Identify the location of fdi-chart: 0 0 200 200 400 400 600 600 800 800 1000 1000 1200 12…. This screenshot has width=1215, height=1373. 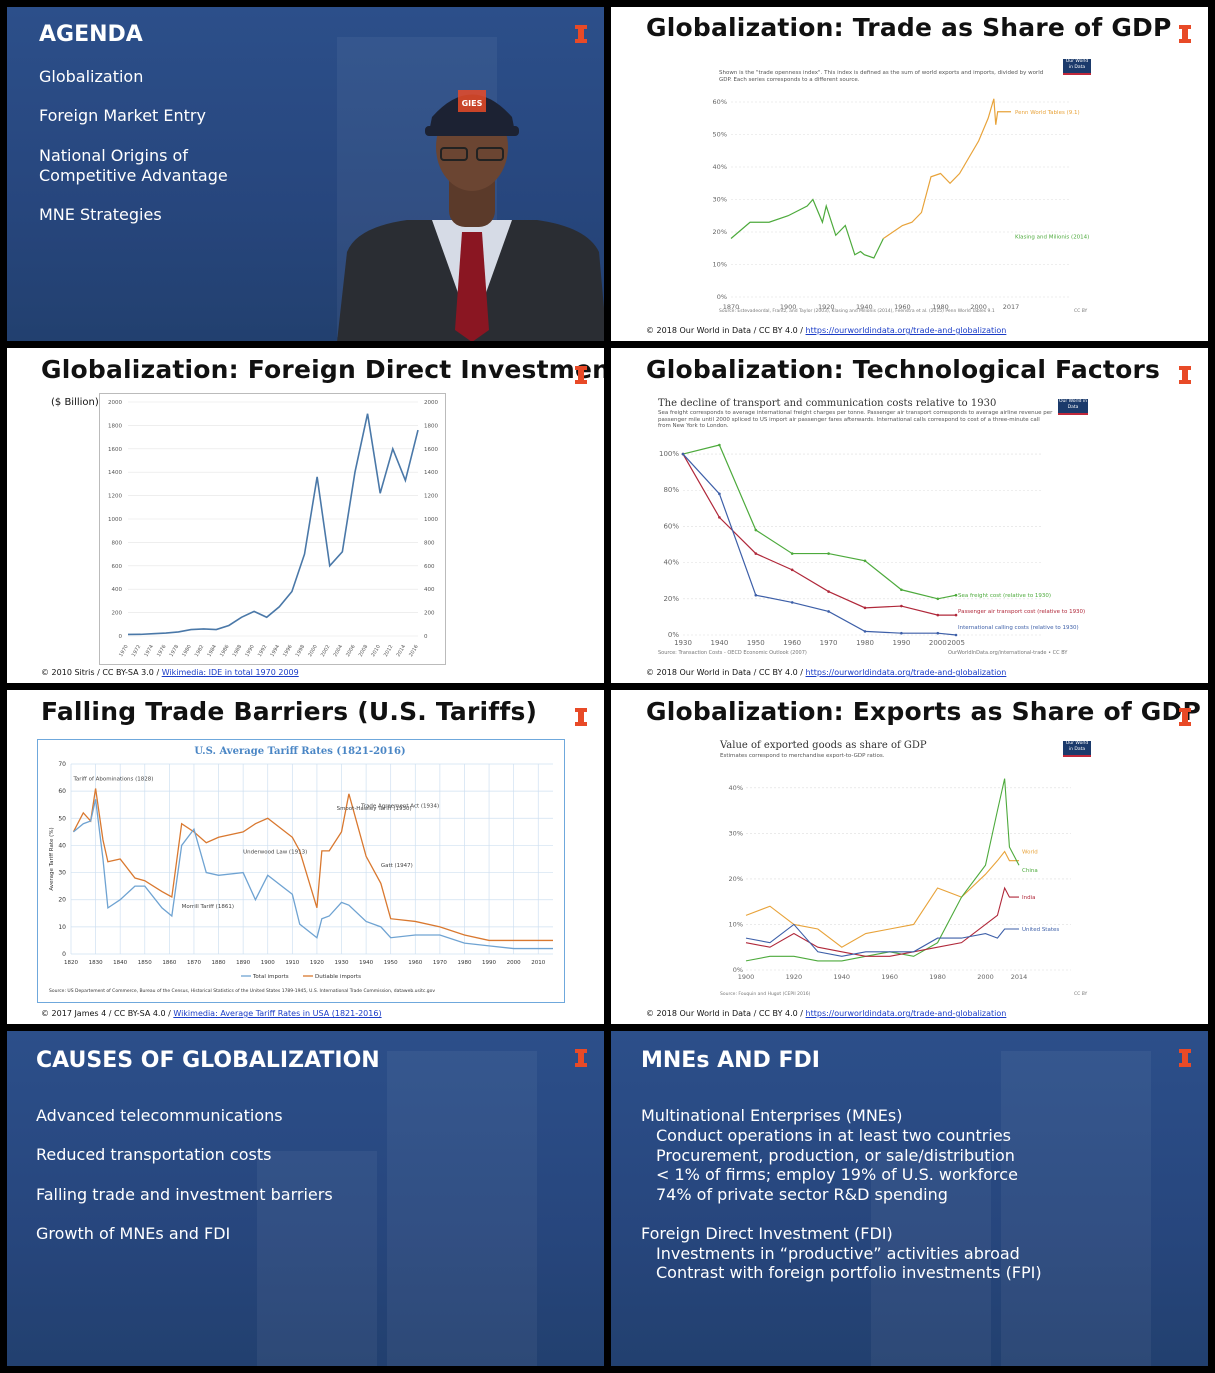
(272, 529).